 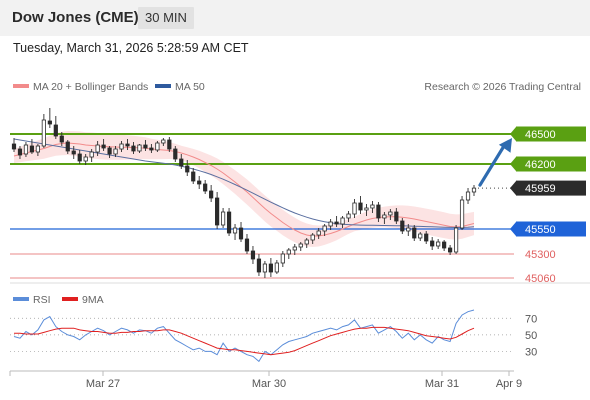 I want to click on rsi-legend-label: RSI, so click(x=42, y=300).